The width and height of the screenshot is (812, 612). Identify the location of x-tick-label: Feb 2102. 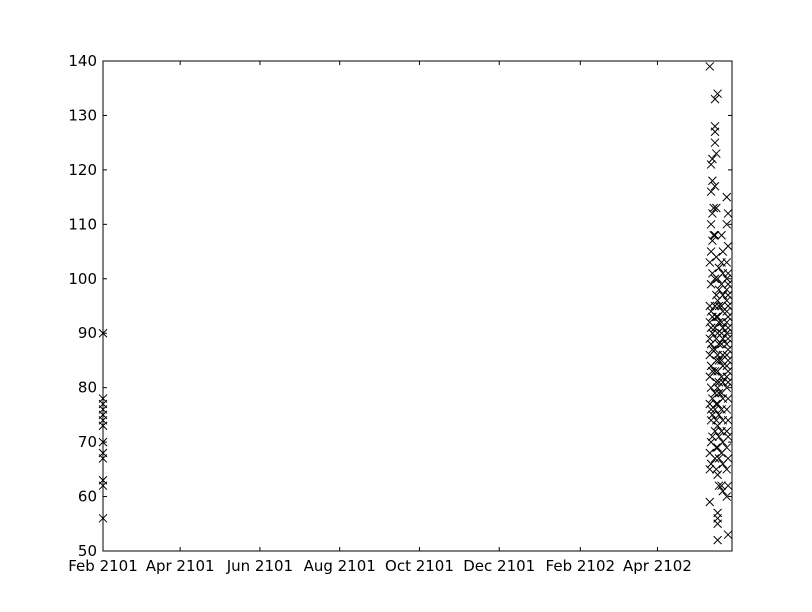
(581, 566).